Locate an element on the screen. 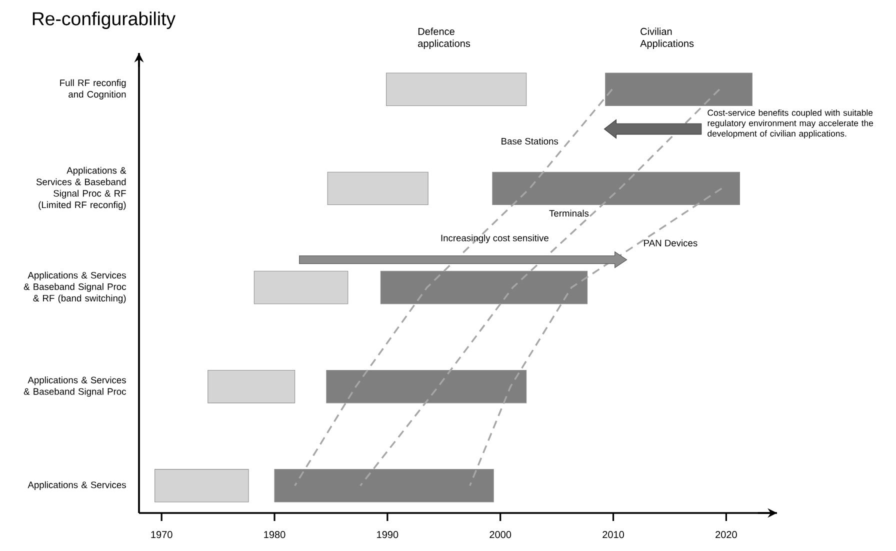  annotation: Increasingly cost sensitive is located at coordinates (494, 239).